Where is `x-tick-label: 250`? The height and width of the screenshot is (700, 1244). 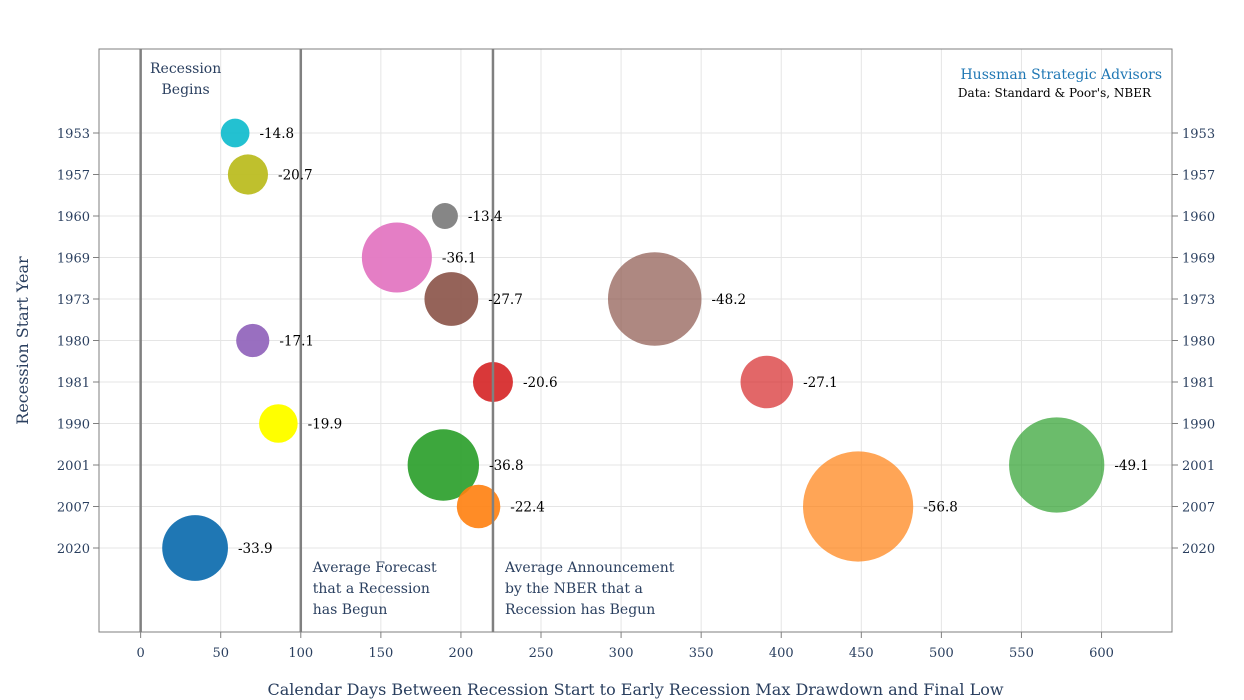
x-tick-label: 250 is located at coordinates (541, 653).